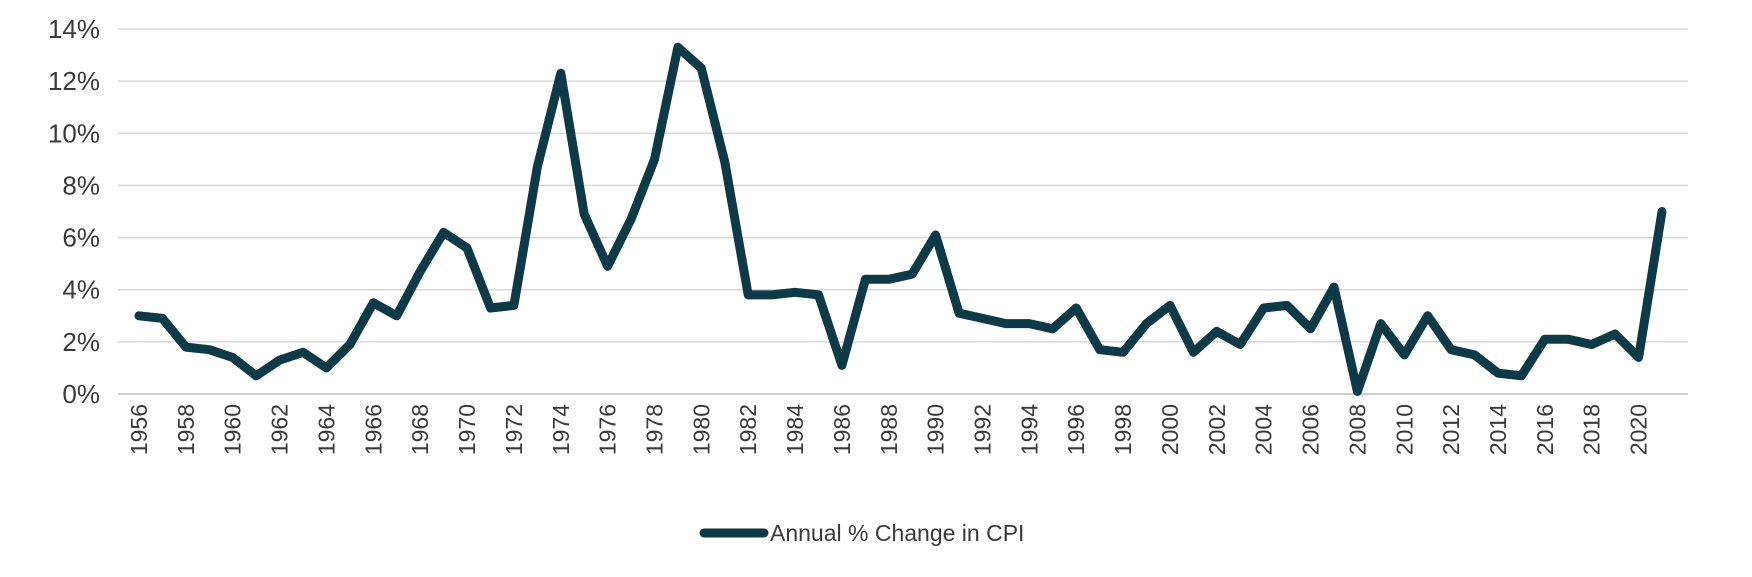  Describe the element at coordinates (373, 429) in the screenshot. I see `x-tick-label: 1966` at that location.